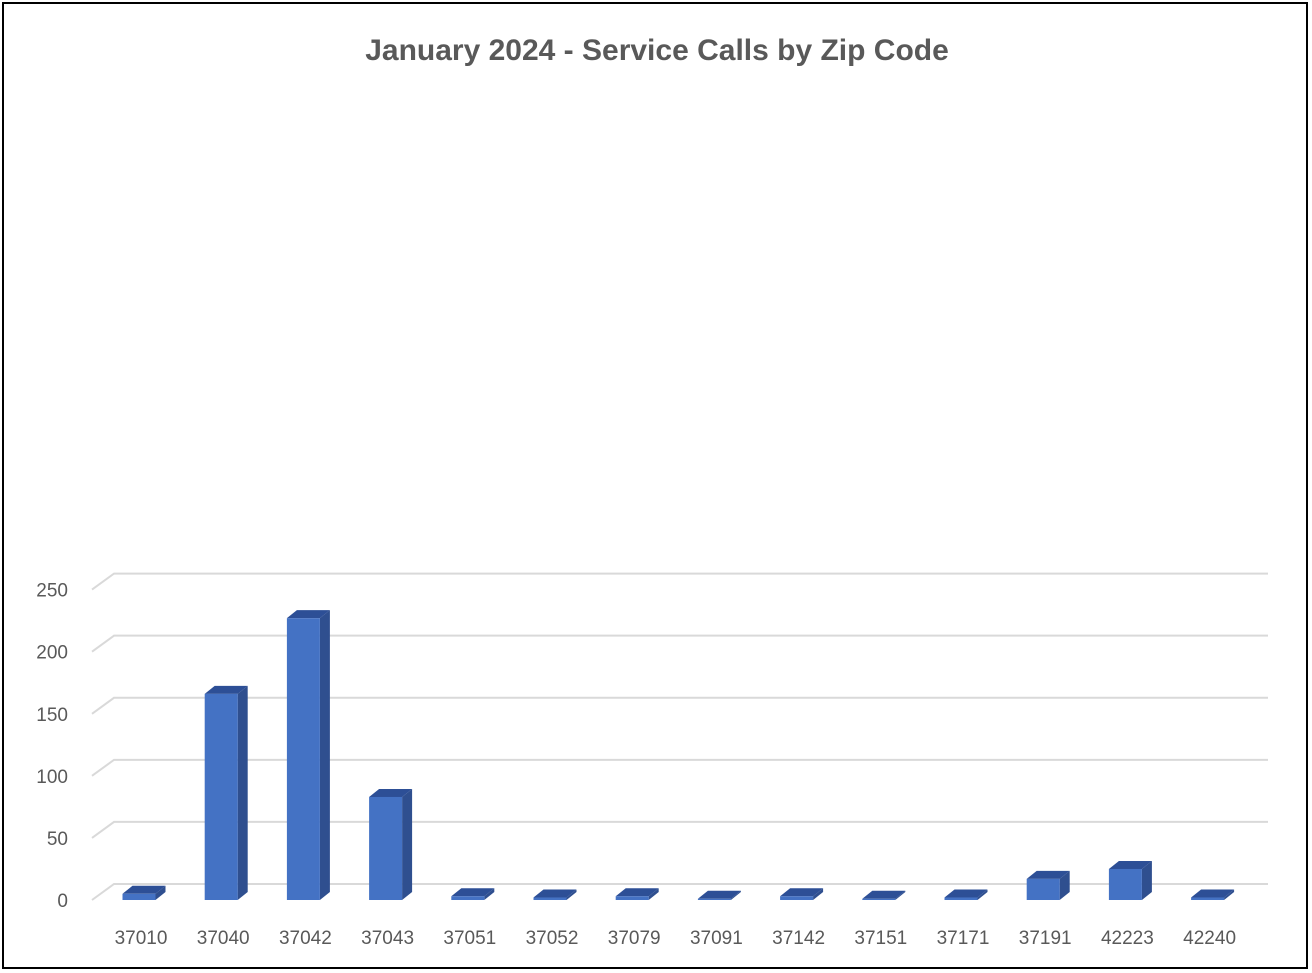  What do you see at coordinates (1127, 938) in the screenshot?
I see `x-tick-label: 42223` at bounding box center [1127, 938].